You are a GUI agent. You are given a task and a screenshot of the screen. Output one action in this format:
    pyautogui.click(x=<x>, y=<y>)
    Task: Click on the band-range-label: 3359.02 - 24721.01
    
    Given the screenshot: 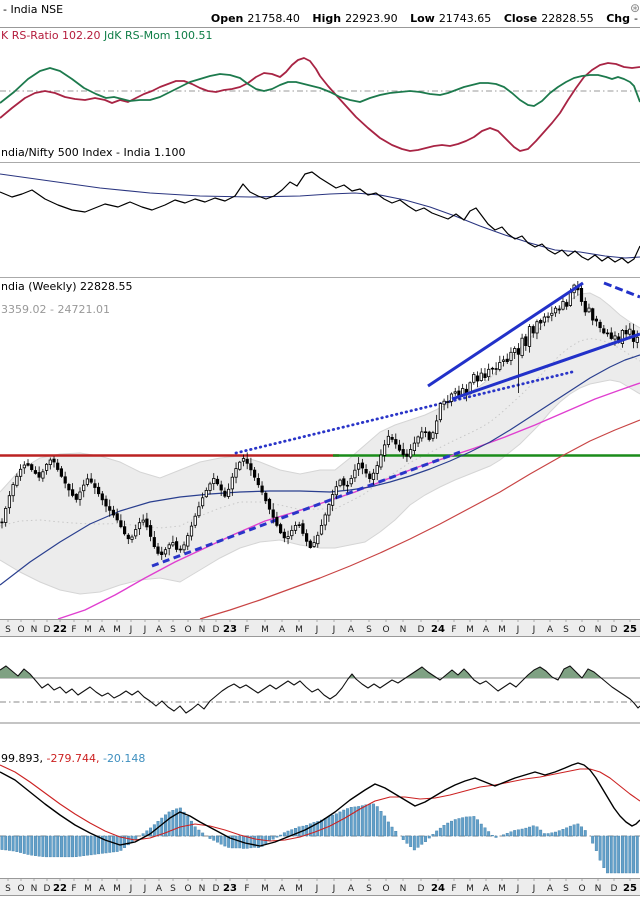 What is the action you would take?
    pyautogui.click(x=55, y=309)
    